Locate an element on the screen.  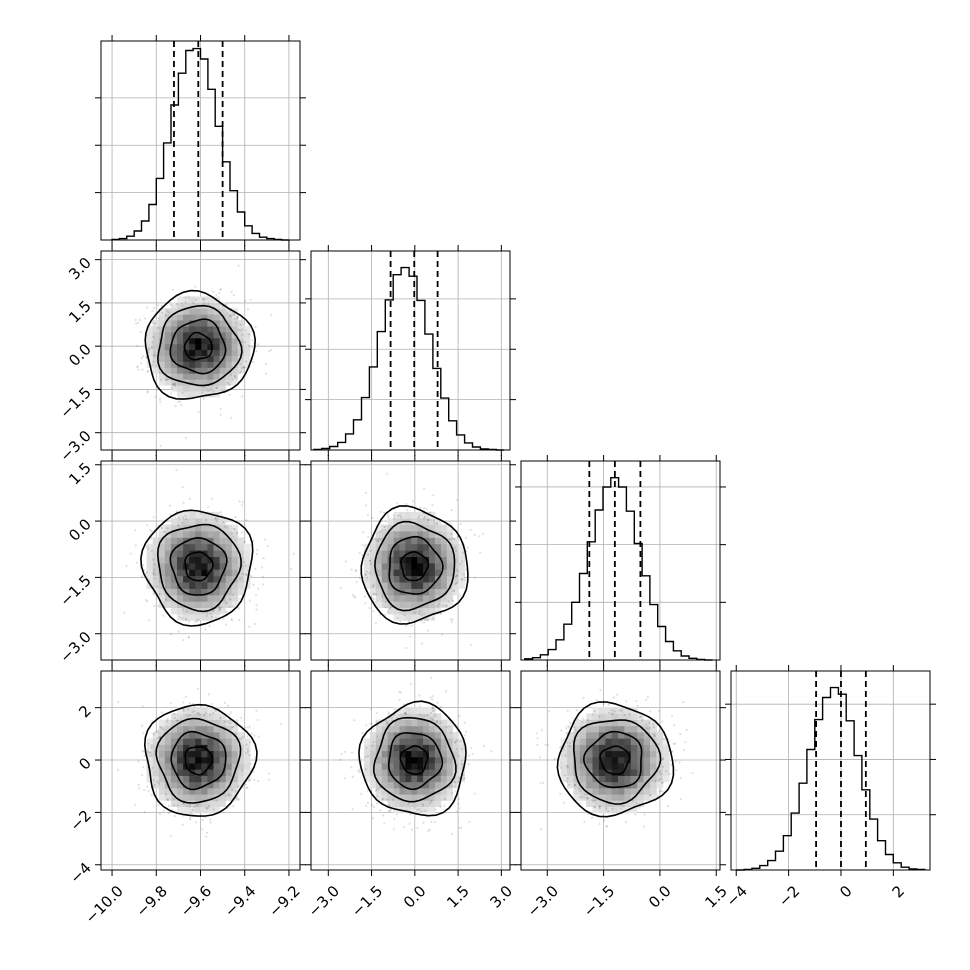
y-tick-label: 1.5 is located at coordinates (80, 312).